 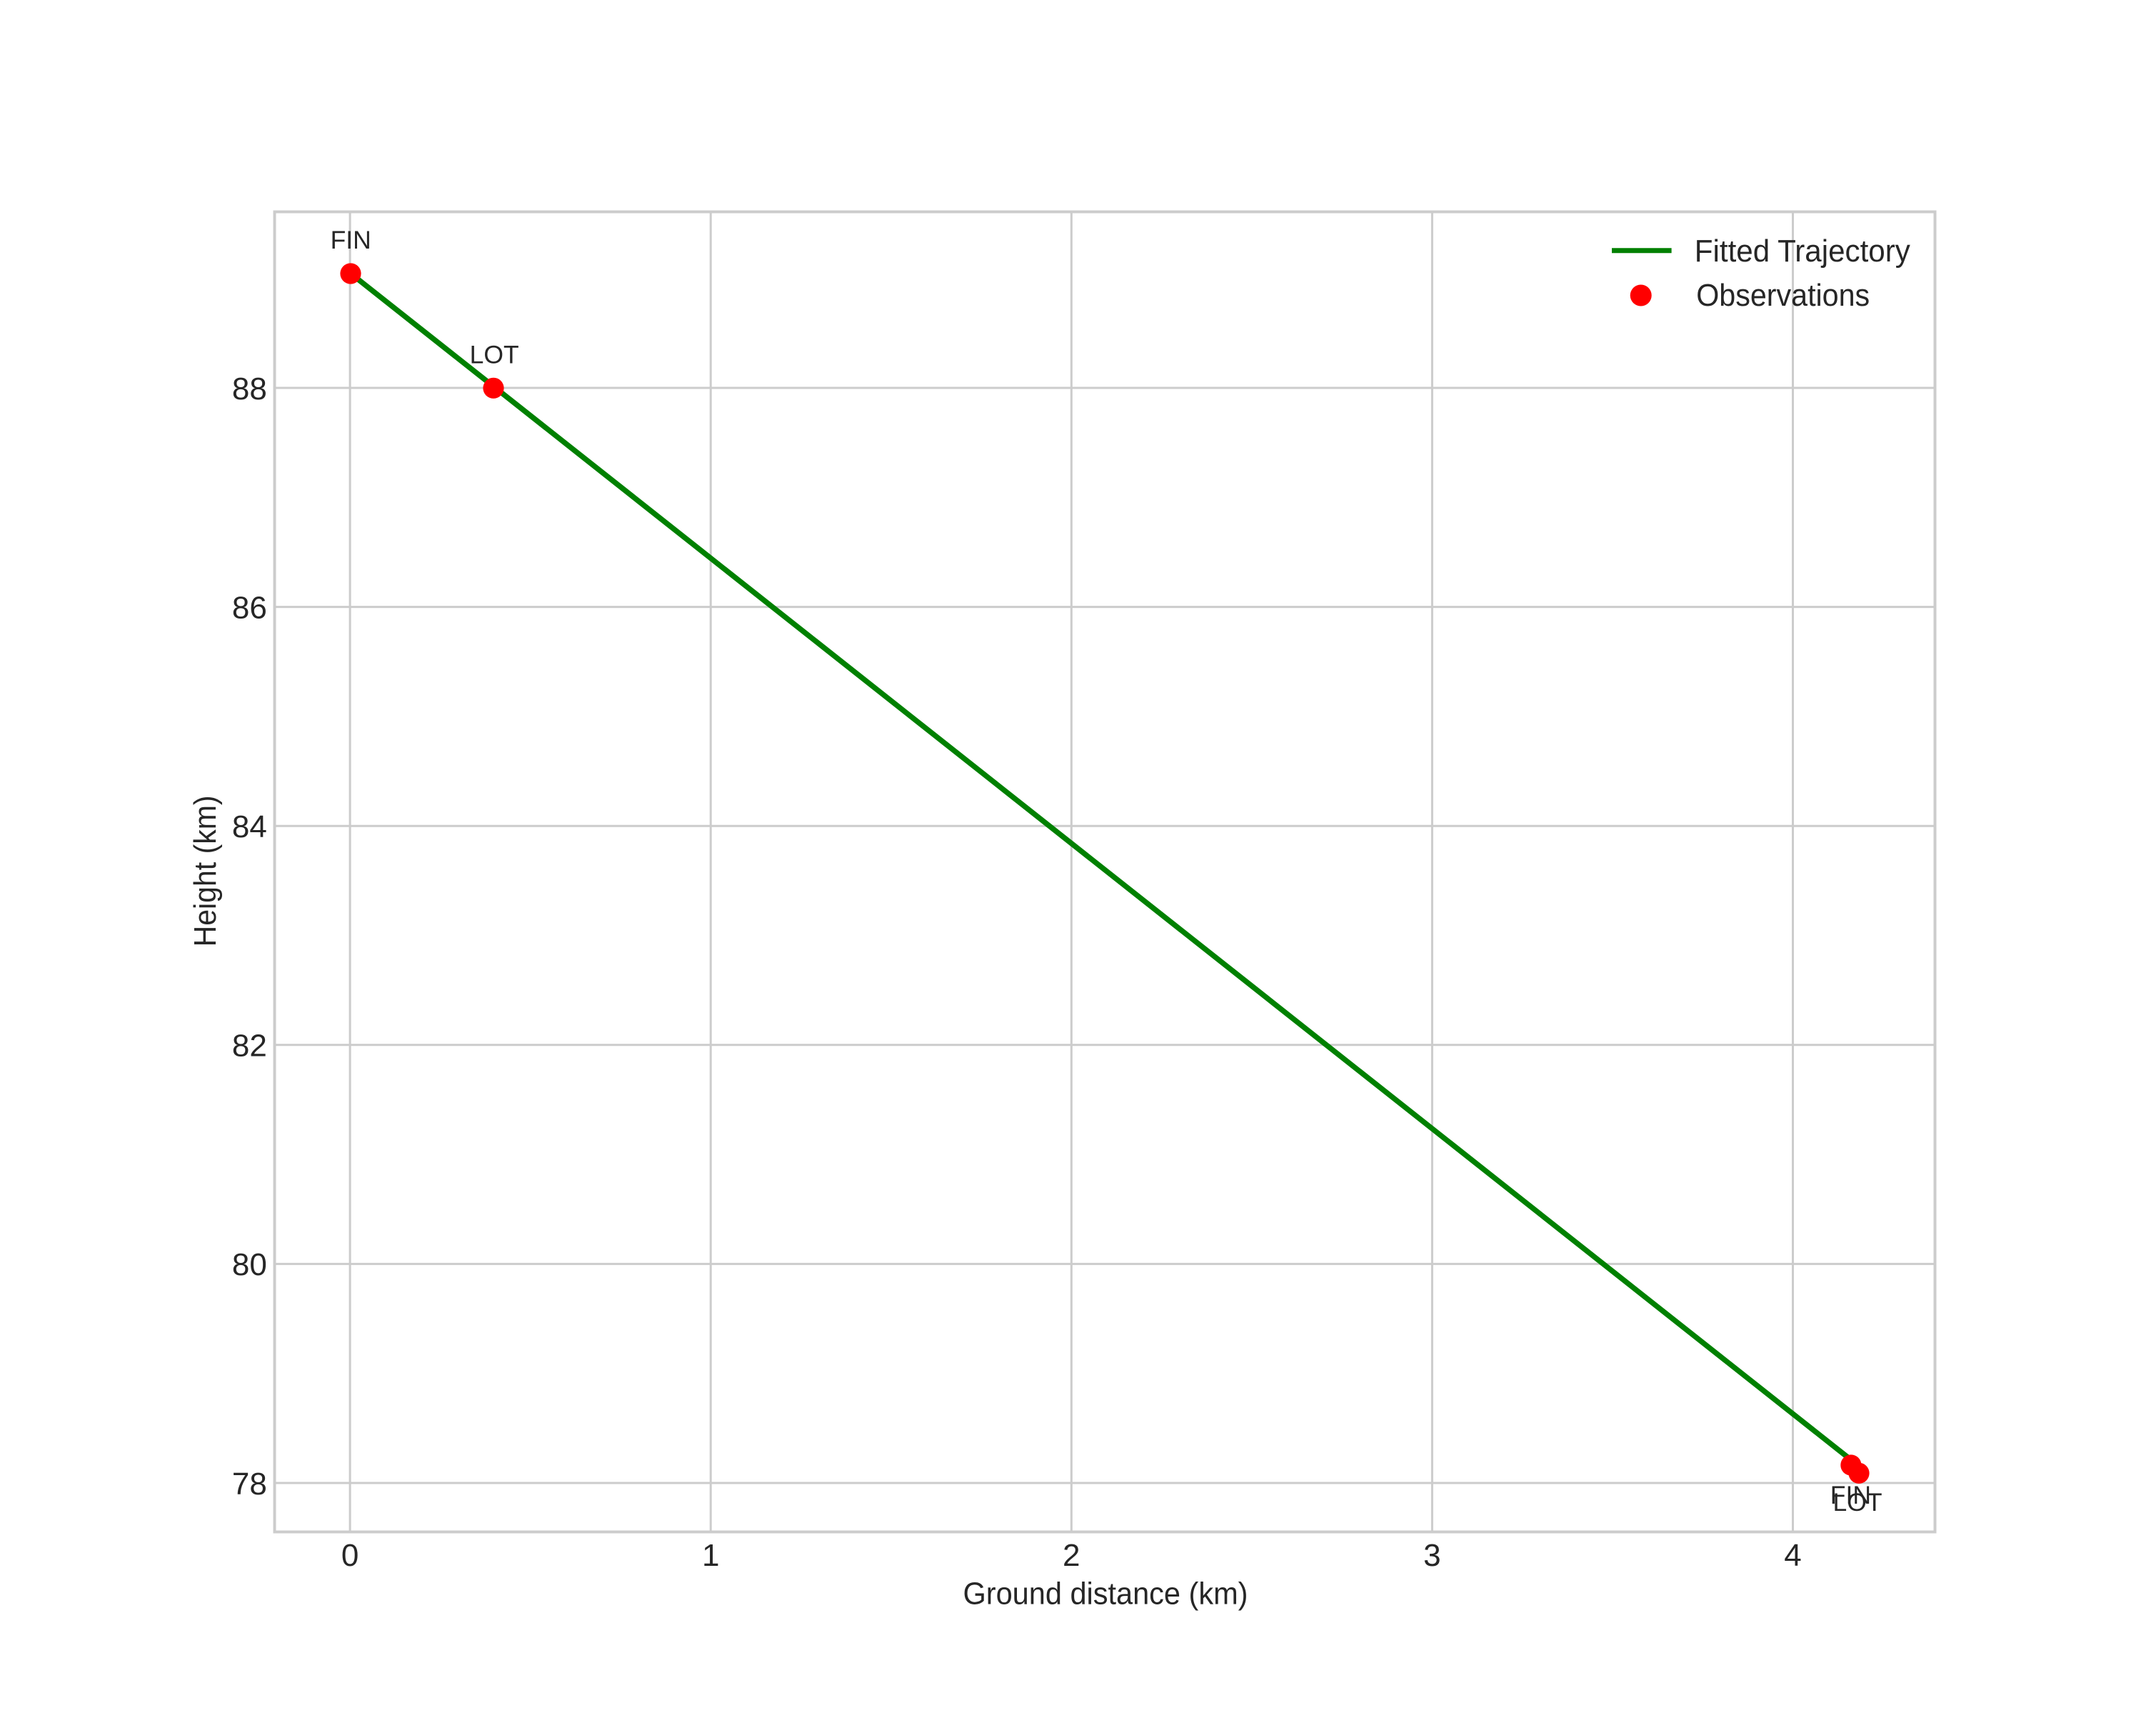 I want to click on svg-text: Height (km), so click(x=205, y=871).